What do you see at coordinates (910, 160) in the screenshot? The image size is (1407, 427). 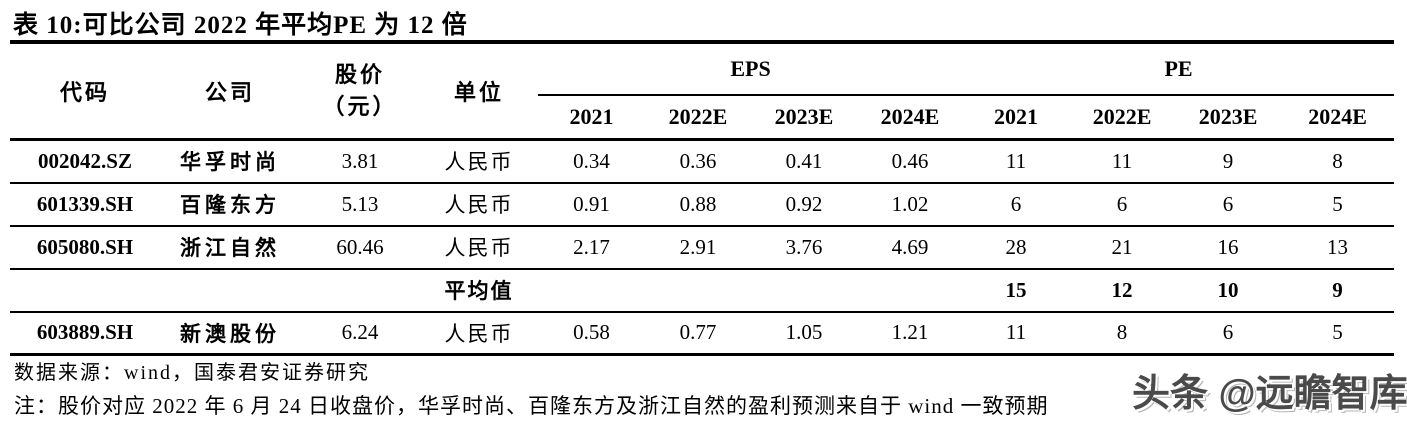 I see `eps-2024e-cell: 0.46` at bounding box center [910, 160].